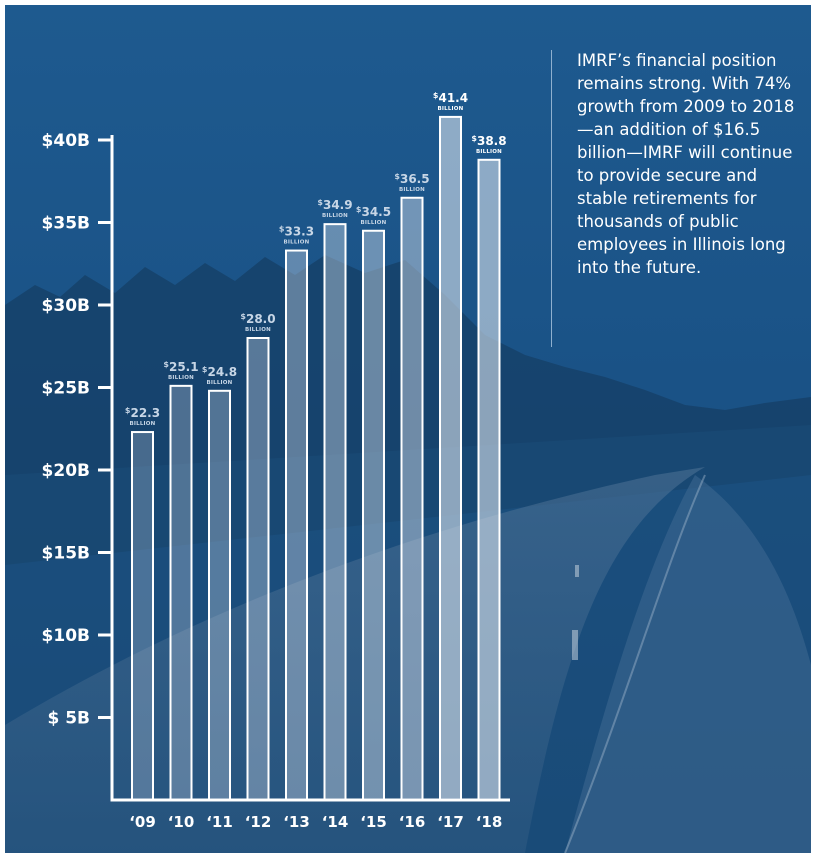 This screenshot has width=817, height=860. What do you see at coordinates (66, 636) in the screenshot?
I see `y-tick-label: $10B` at bounding box center [66, 636].